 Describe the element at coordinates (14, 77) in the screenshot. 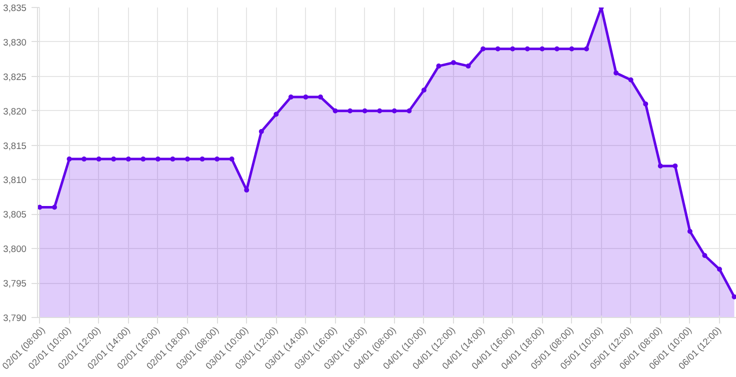

I see `y-tick-label: 3,825` at that location.